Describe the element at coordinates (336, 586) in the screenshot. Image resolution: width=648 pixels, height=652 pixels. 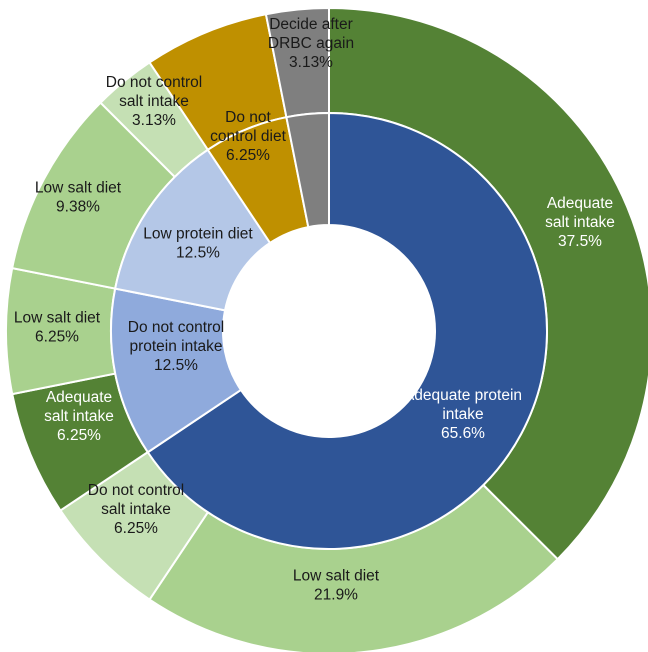
I see `outer-ring-label-1-low-salt-diet: Low salt diet 21.9%` at that location.